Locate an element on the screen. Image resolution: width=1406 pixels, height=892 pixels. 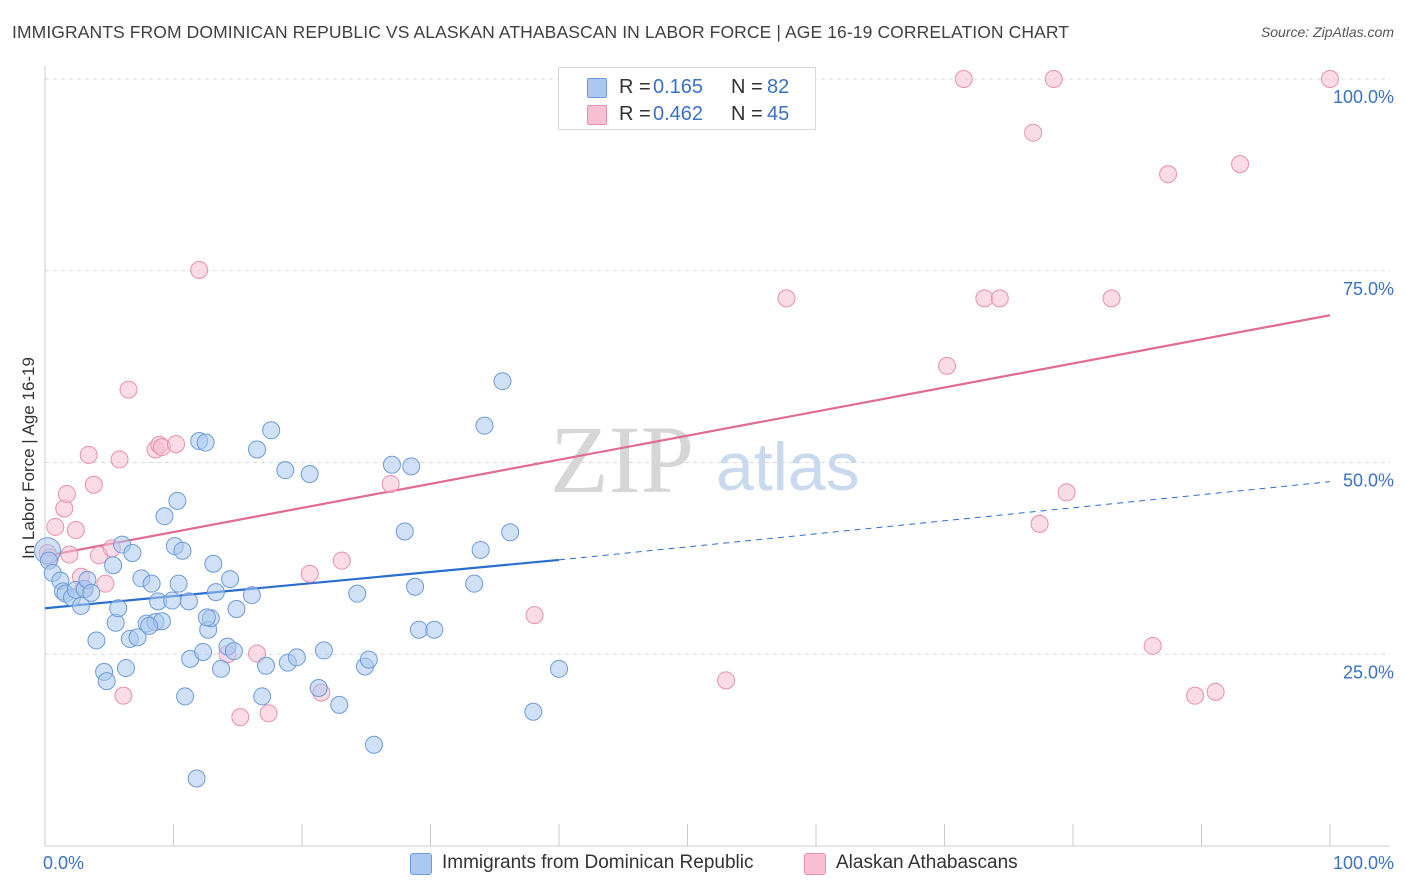
y-tick-label: 50.0% is located at coordinates (1368, 481).